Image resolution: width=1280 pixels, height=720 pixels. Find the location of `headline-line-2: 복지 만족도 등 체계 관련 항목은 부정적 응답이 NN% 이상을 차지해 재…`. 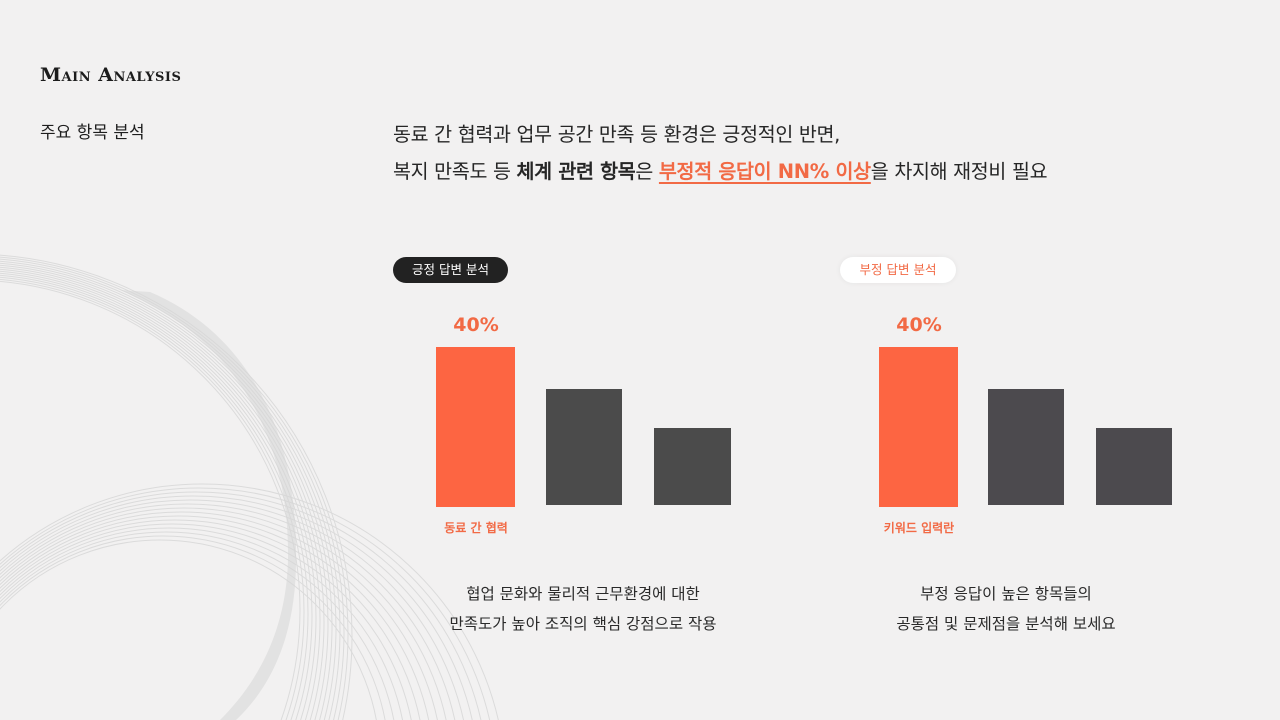

headline-line-2: 복지 만족도 등 체계 관련 항목은 부정적 응답이 NN% 이상을 차지해 재… is located at coordinates (793, 171).